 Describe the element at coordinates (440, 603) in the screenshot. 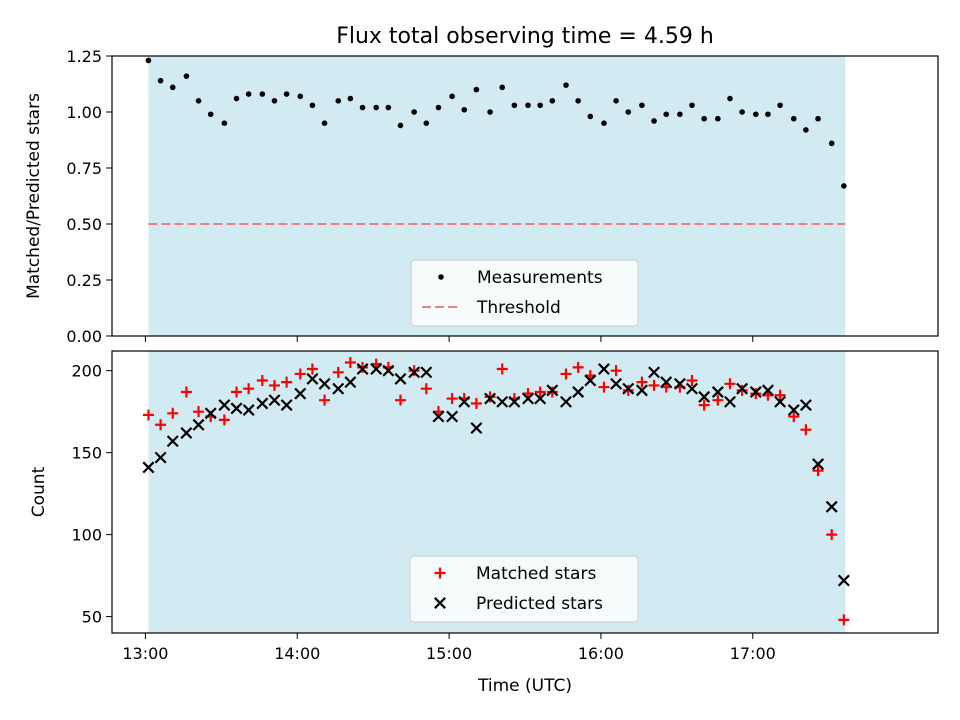

I see `legend-x-icon` at that location.